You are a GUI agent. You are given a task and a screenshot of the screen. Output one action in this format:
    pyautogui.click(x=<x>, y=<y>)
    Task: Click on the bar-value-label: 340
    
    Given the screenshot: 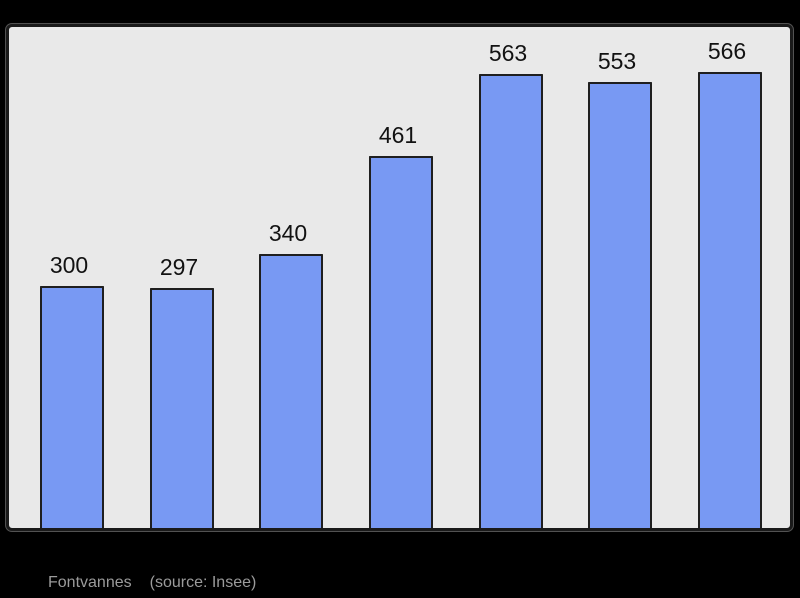 What is the action you would take?
    pyautogui.click(x=288, y=233)
    